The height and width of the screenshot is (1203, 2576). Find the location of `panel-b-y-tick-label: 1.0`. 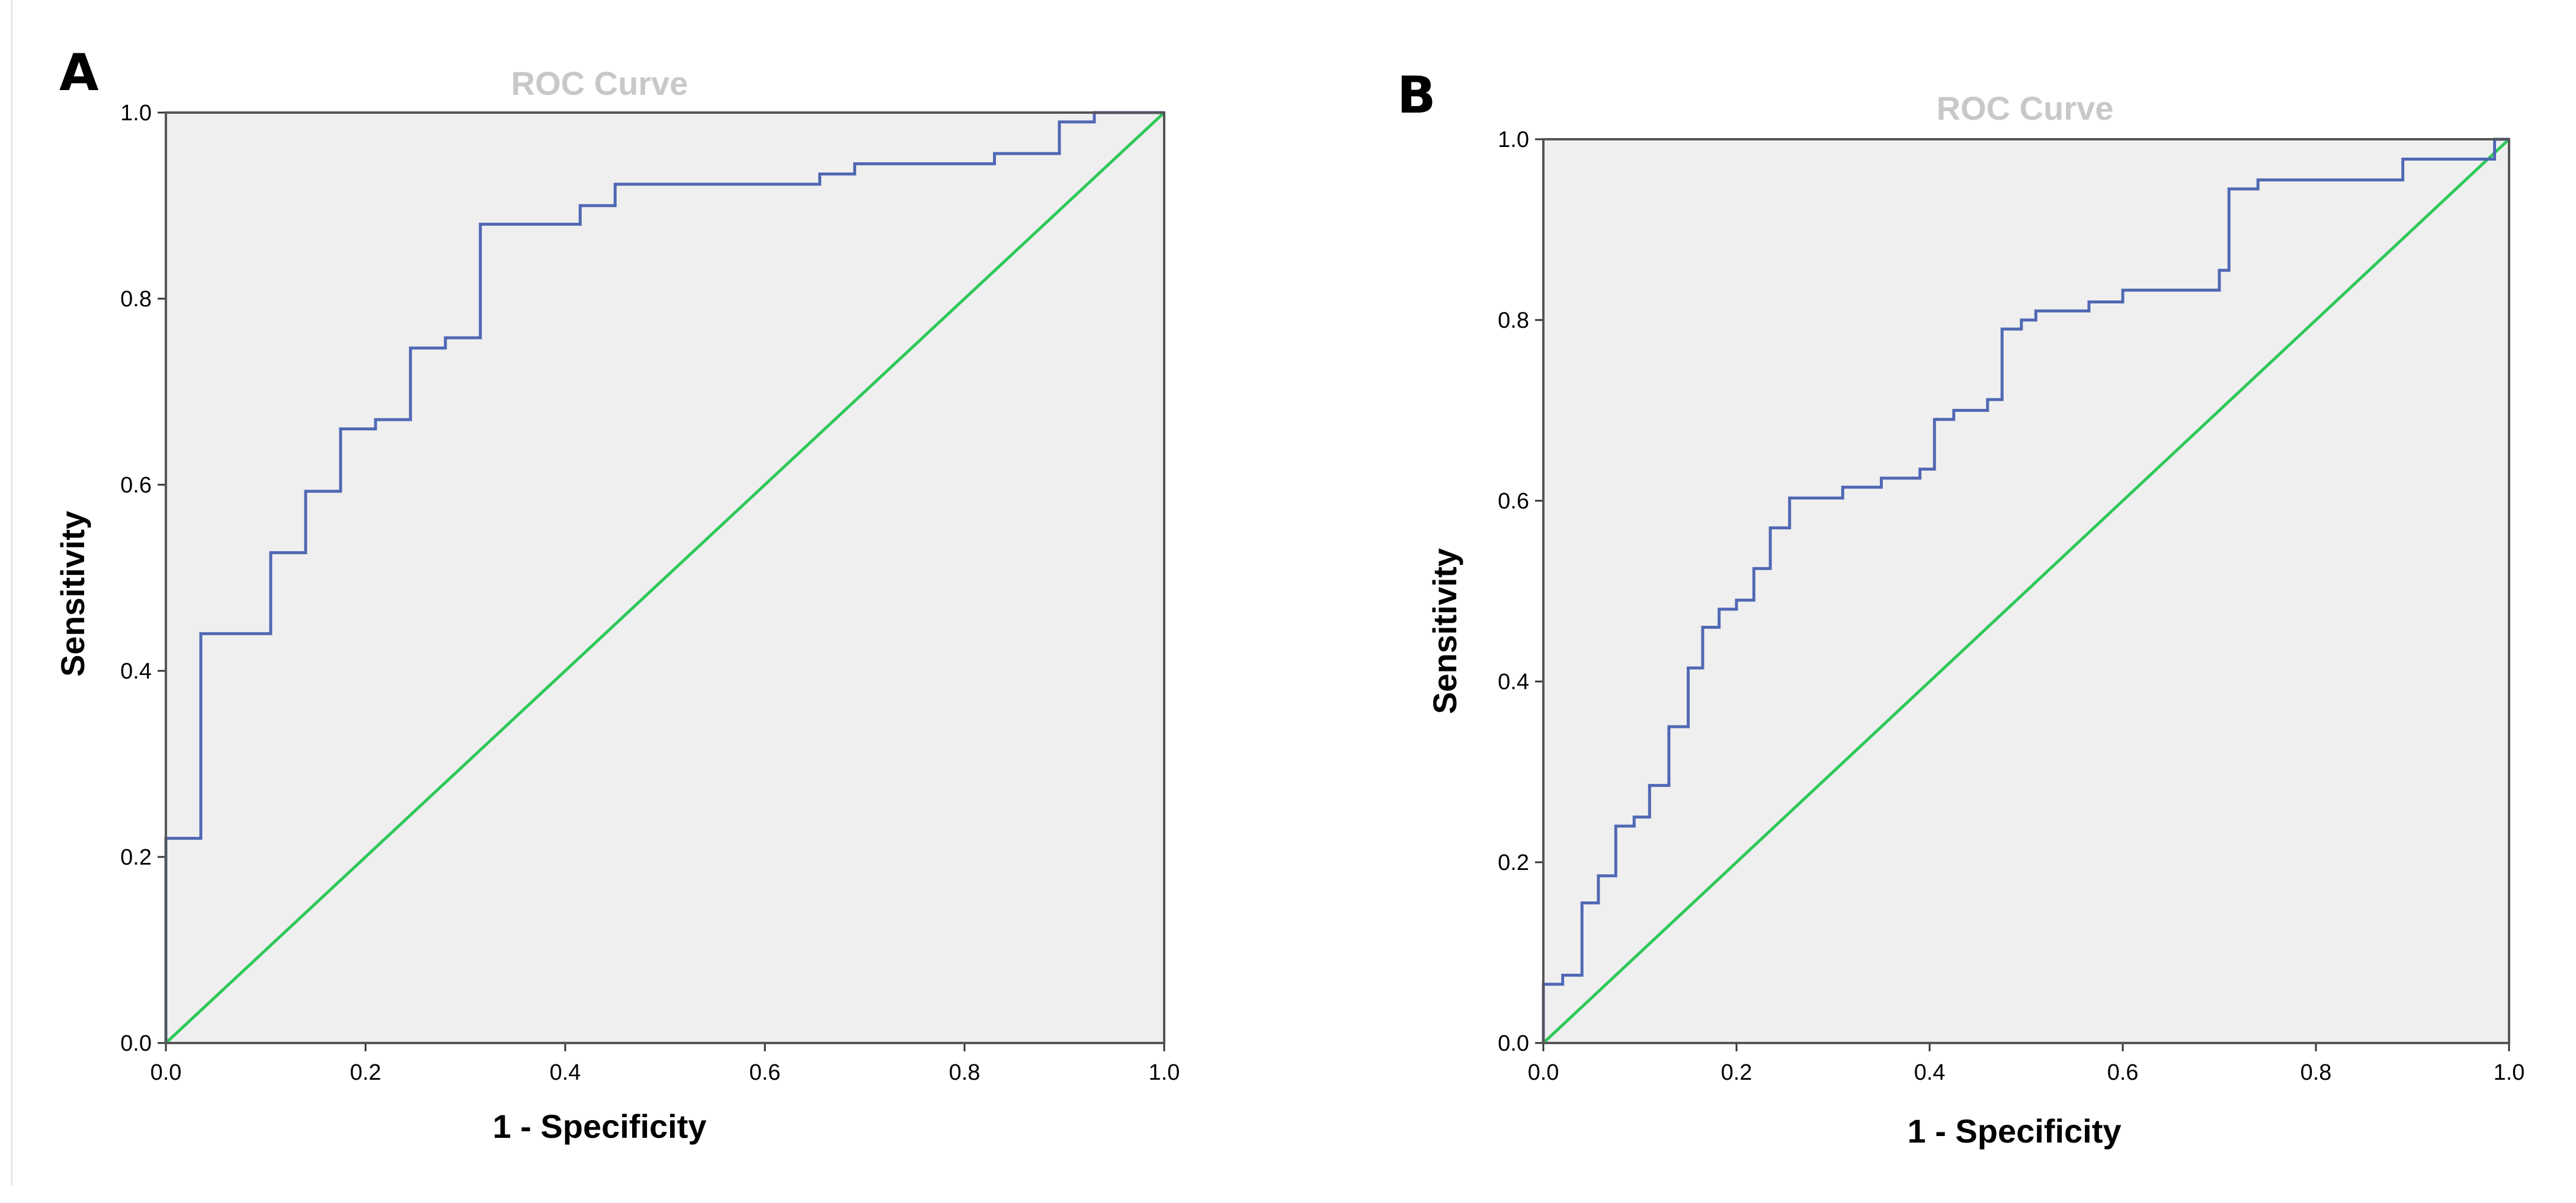

panel-b-y-tick-label: 1.0 is located at coordinates (1514, 140).